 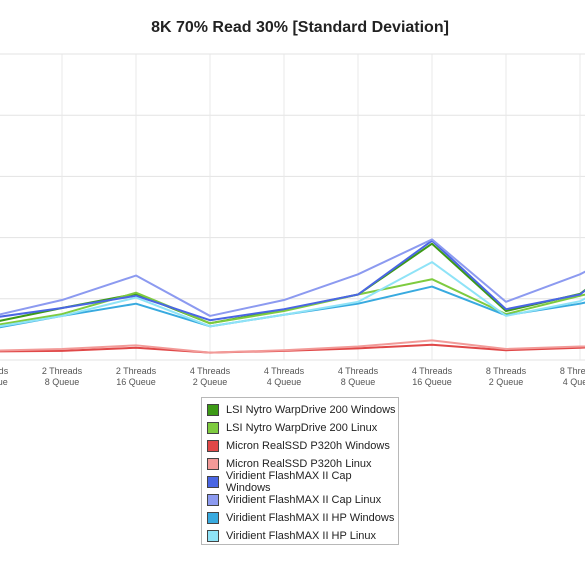 I want to click on x-tick-label: 4 Threads 8 Queue, so click(x=358, y=376).